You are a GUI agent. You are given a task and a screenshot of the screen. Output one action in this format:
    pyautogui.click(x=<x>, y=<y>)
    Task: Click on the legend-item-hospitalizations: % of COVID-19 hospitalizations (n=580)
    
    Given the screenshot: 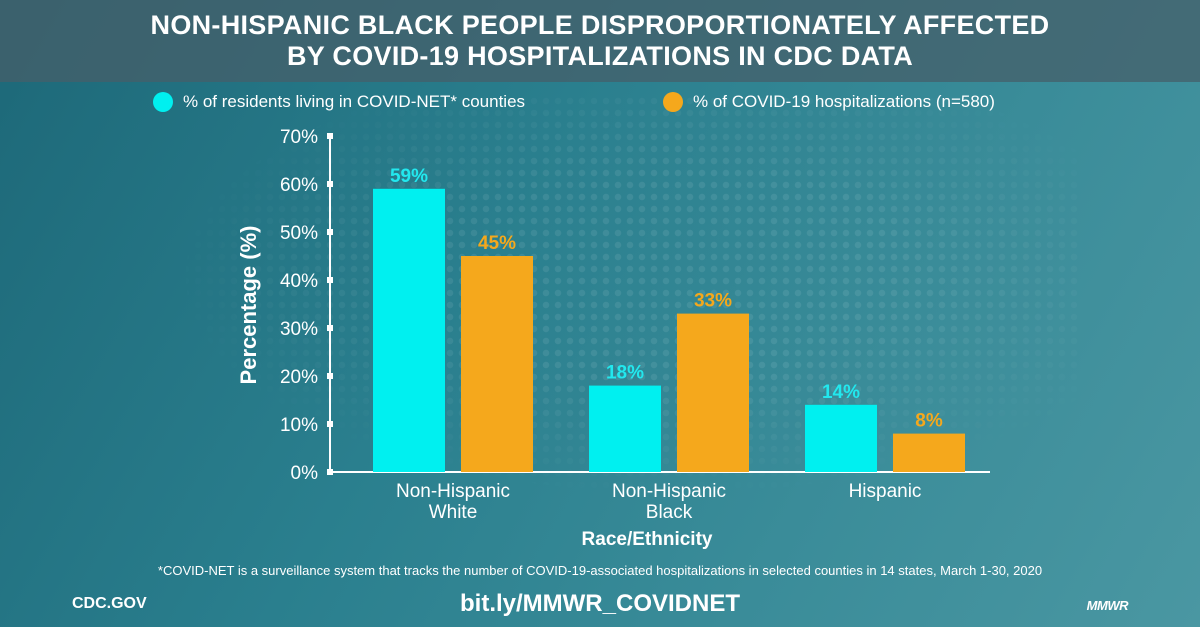 What is the action you would take?
    pyautogui.click(x=829, y=102)
    